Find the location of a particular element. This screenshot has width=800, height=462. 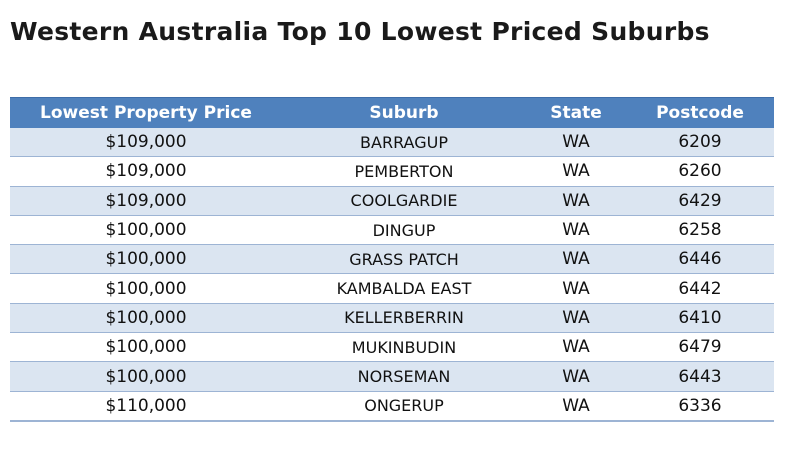

postcode-cell: 6442 is located at coordinates (700, 288).